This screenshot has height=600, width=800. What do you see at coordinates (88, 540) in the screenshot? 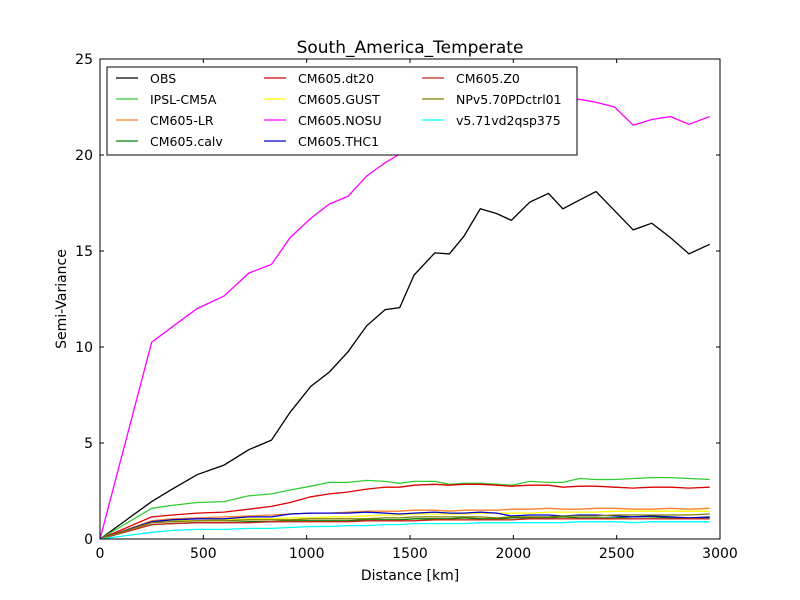
I see `y-tick-label: 0` at bounding box center [88, 540].